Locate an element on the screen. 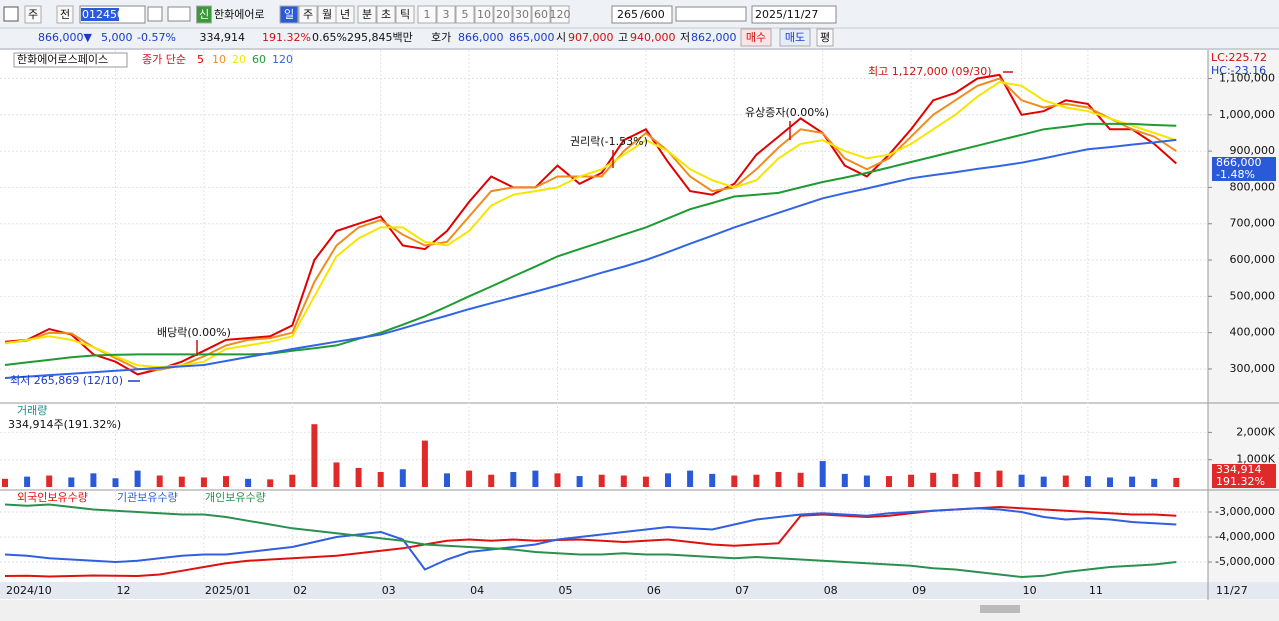  period-button: 주 is located at coordinates (308, 14).